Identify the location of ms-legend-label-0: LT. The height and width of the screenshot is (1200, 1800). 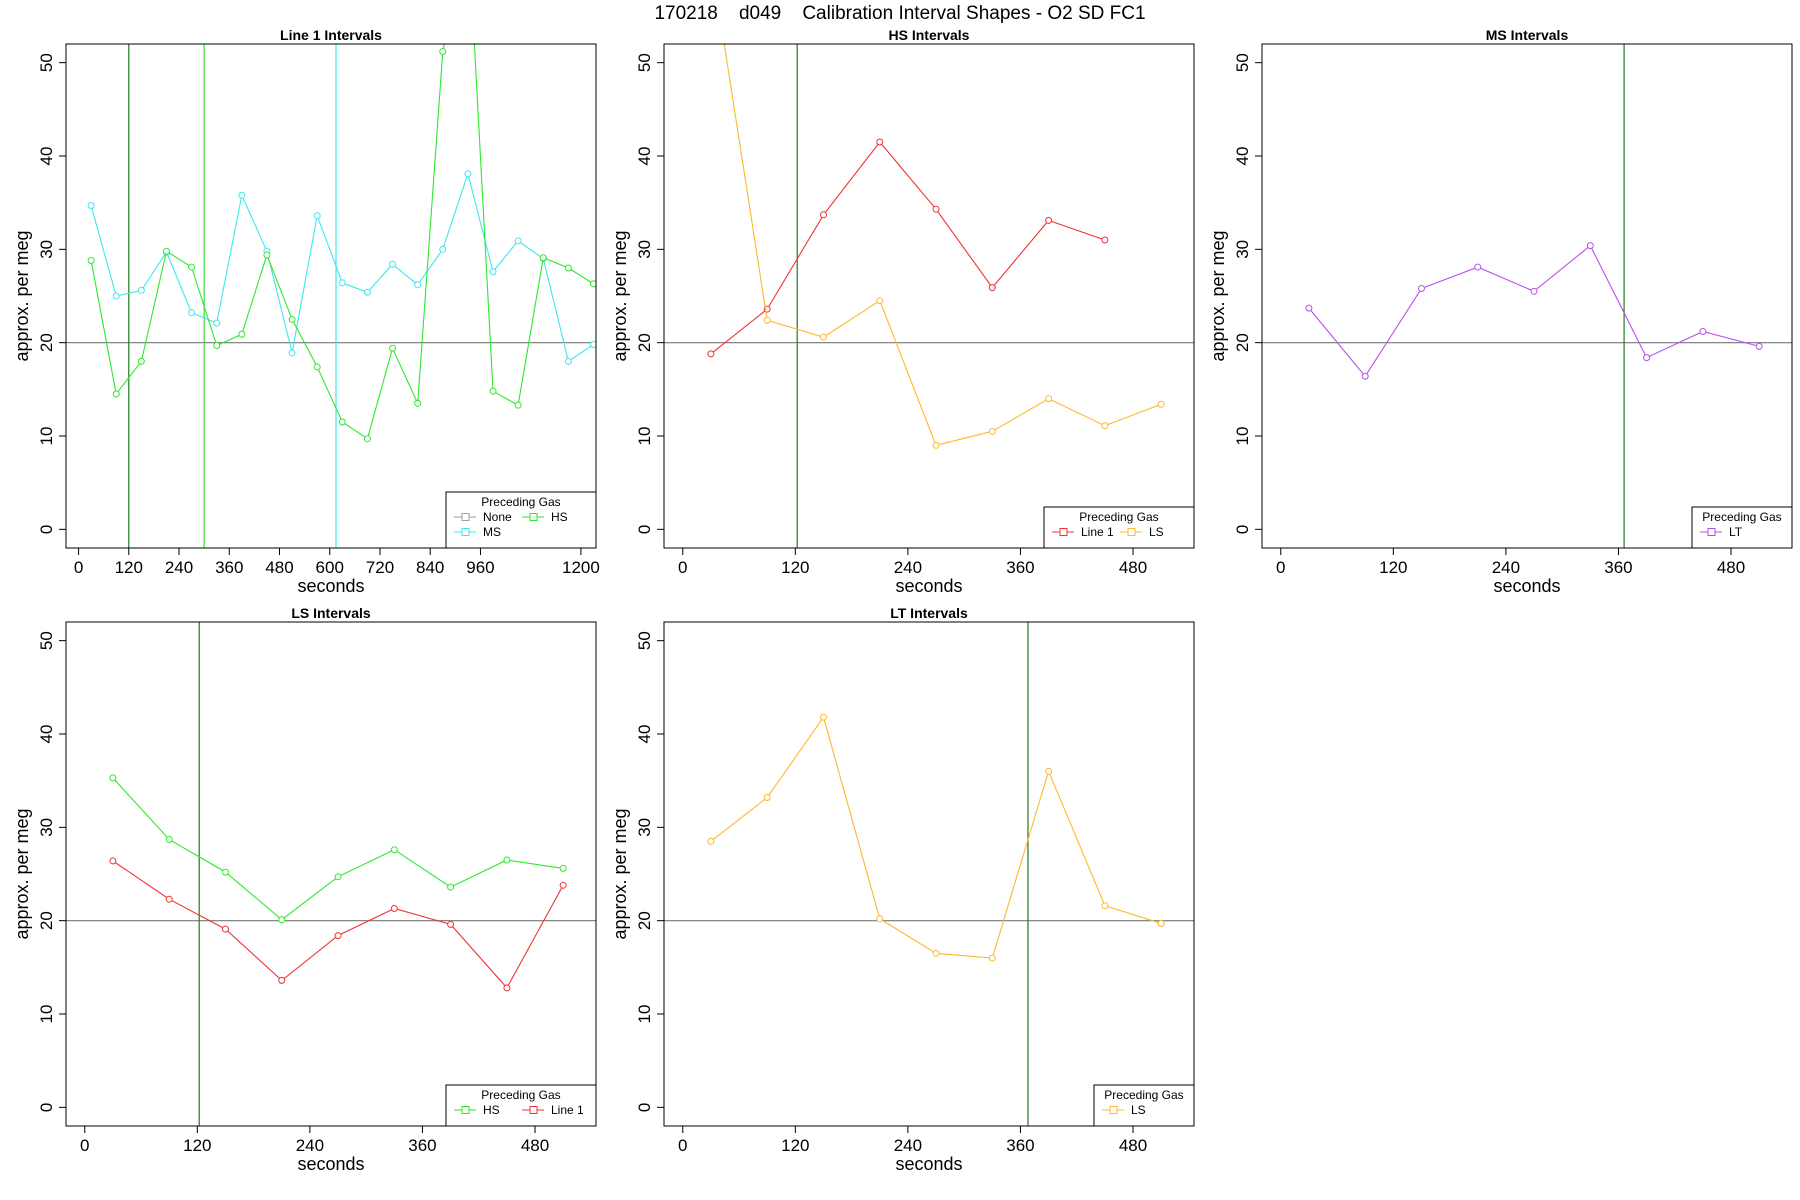
(1736, 532).